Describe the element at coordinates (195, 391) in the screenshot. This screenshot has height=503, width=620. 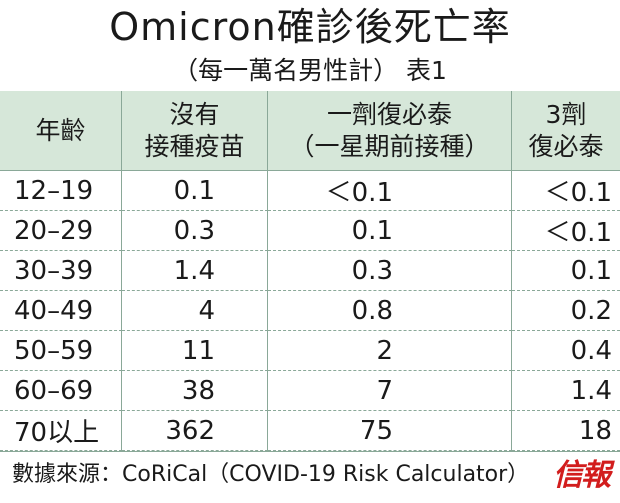
I see `unvaccinated-rate-cell: 38` at that location.